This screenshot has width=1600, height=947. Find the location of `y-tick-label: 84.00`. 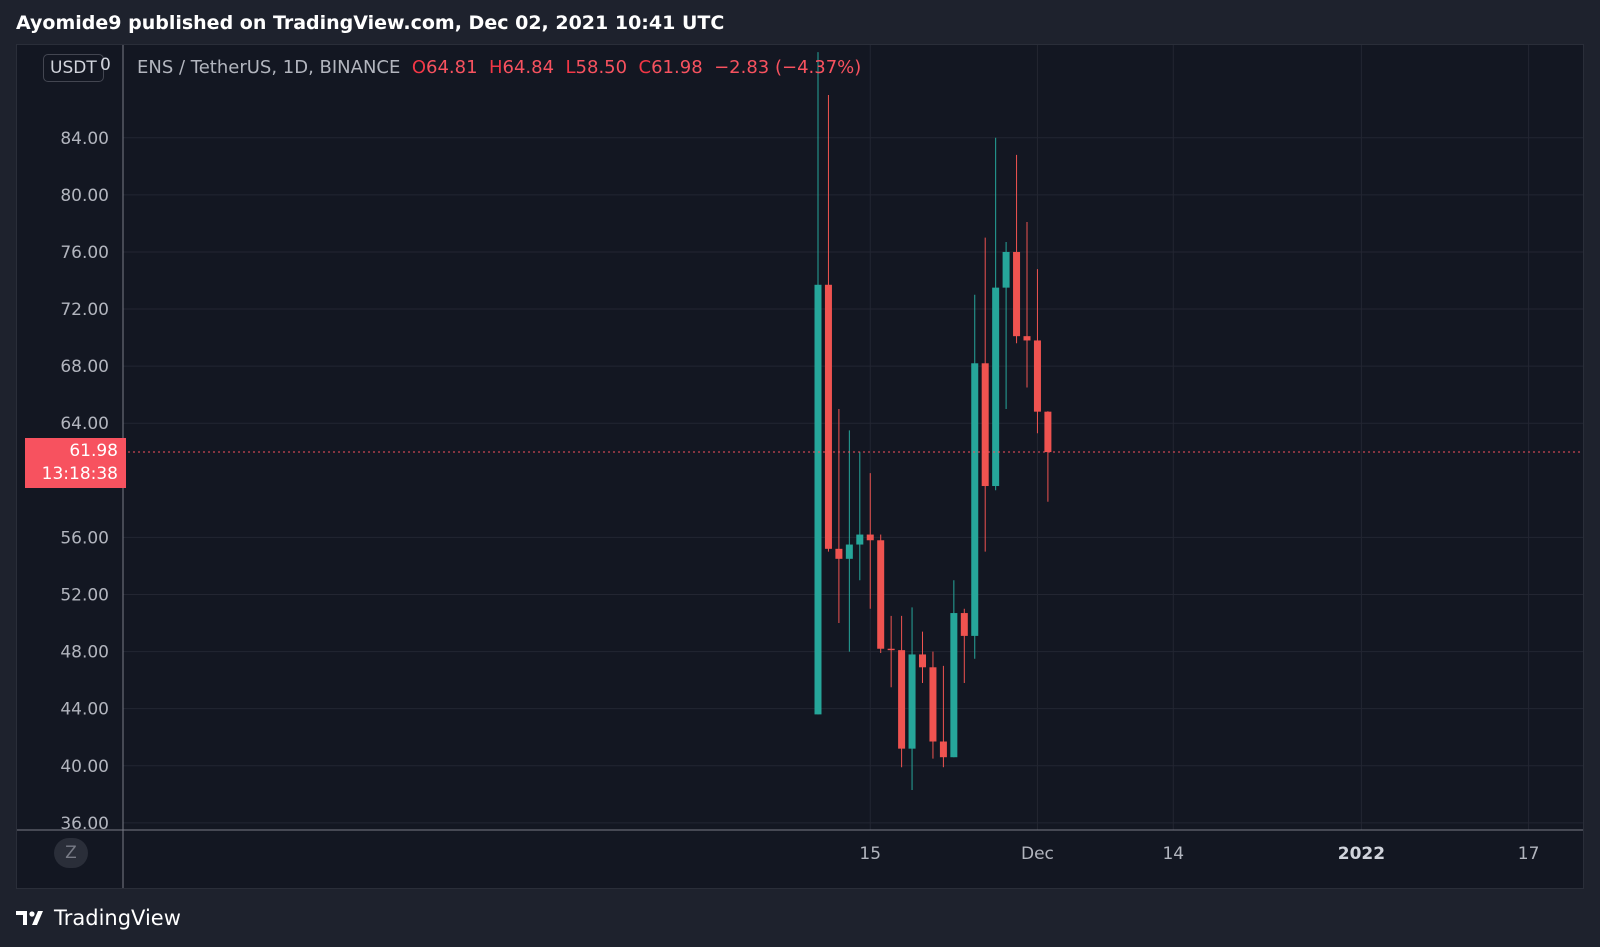

y-tick-label: 84.00 is located at coordinates (84, 139).